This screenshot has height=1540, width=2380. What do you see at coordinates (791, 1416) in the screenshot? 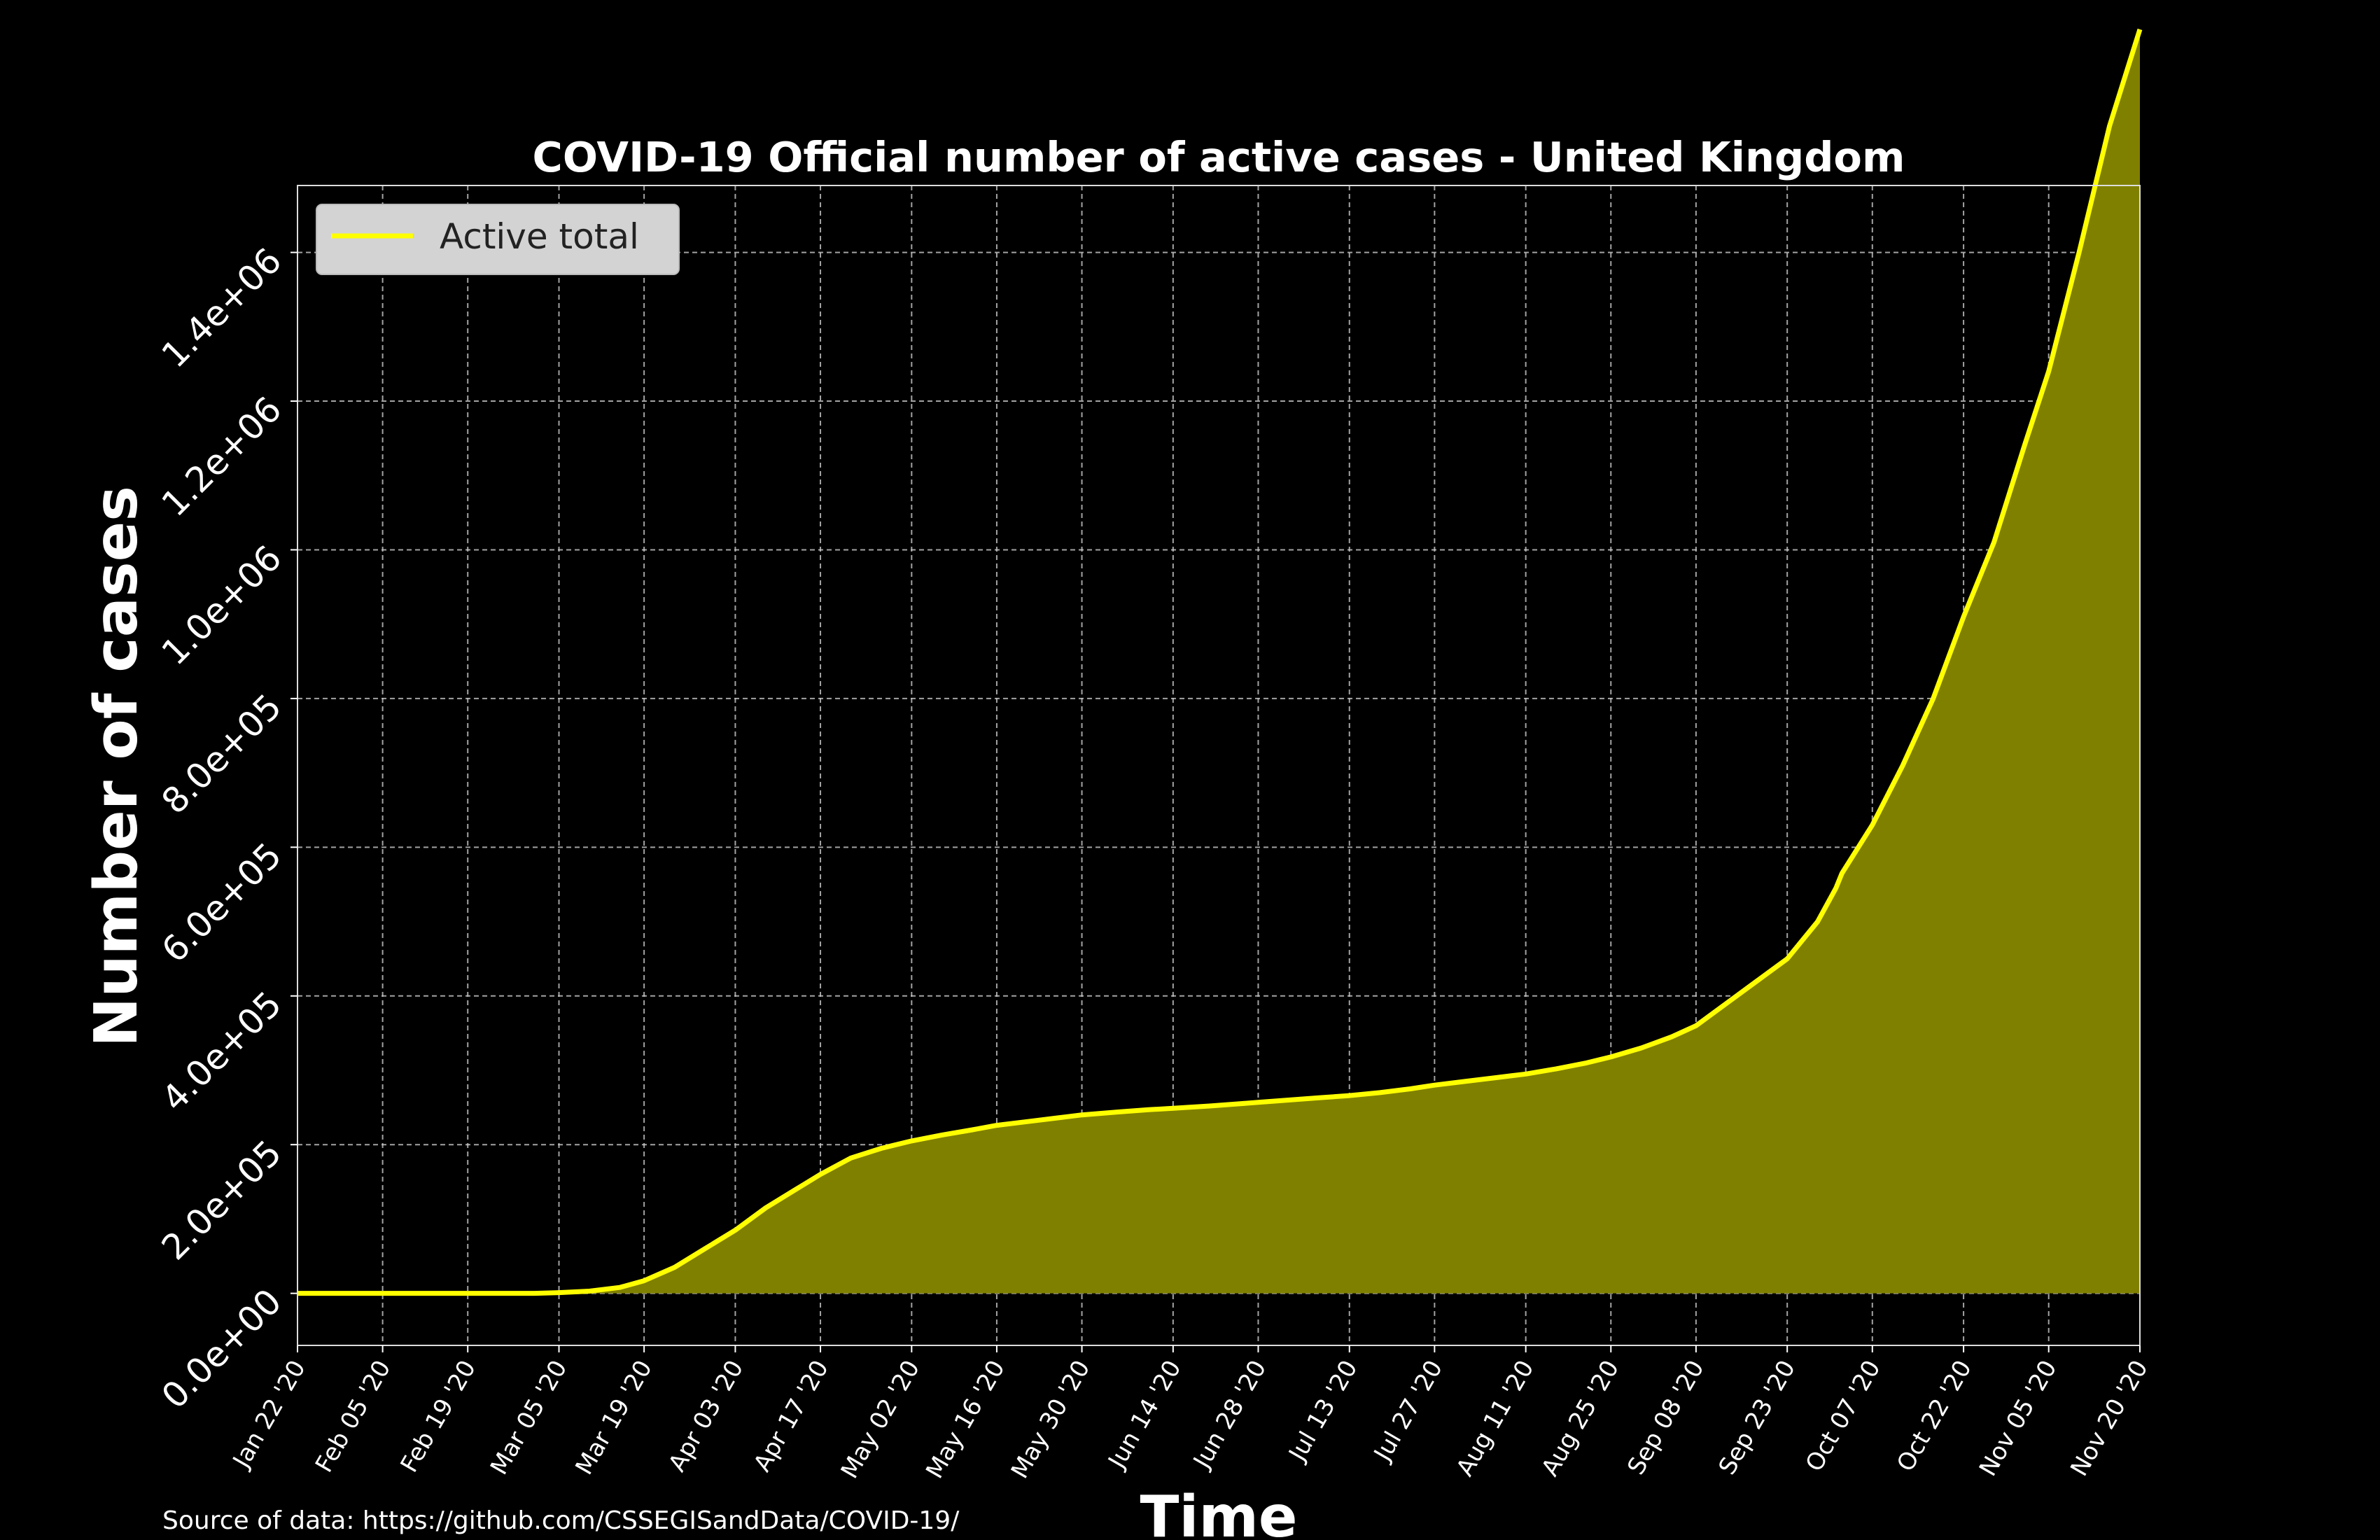
I see `x-tick-label: Apr 17 '20` at bounding box center [791, 1416].